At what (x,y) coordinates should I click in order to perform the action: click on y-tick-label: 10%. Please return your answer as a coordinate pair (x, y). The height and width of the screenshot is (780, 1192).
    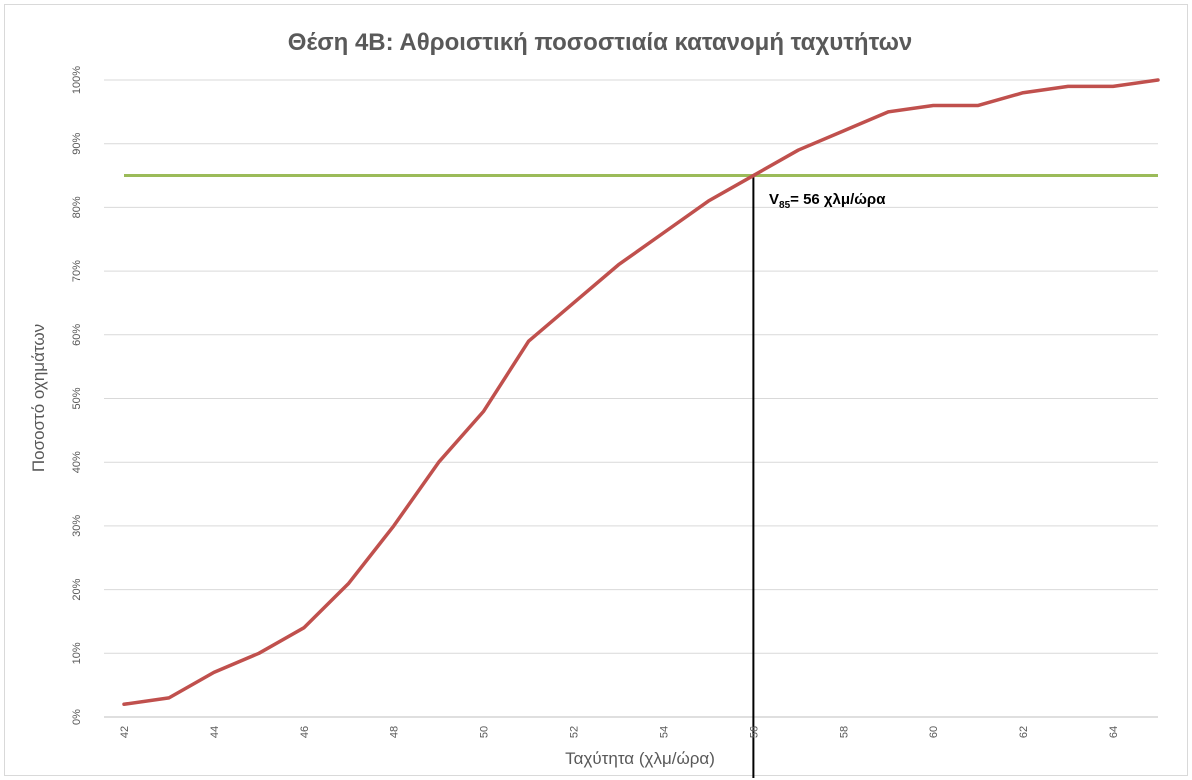
    Looking at the image, I should click on (77, 653).